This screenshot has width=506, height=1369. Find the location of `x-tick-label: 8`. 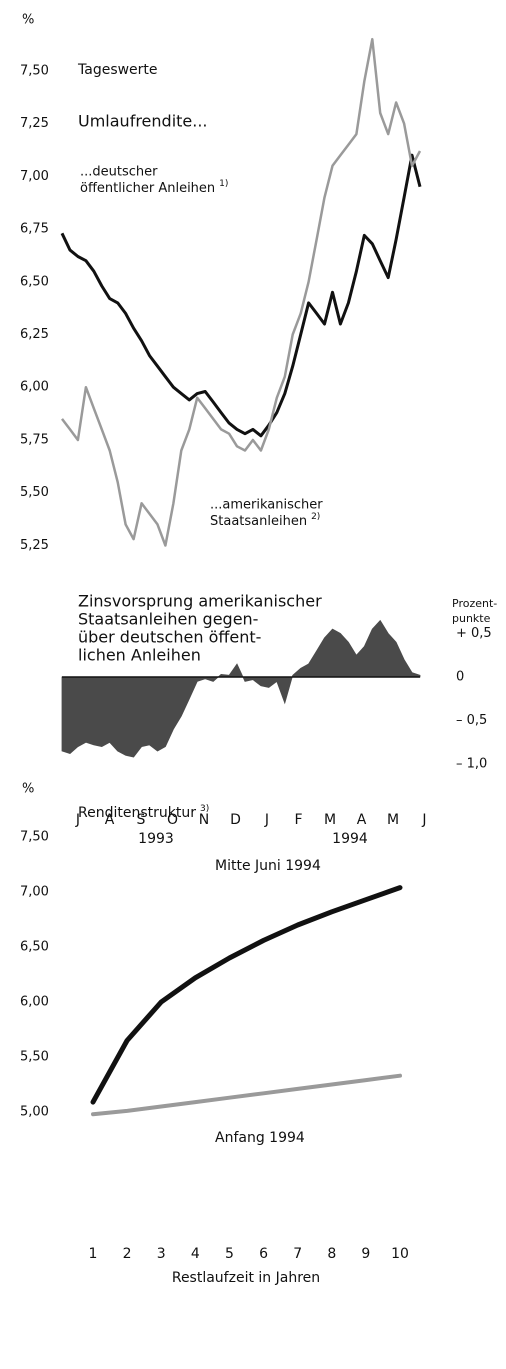

x-tick-label: 8 is located at coordinates (331, 1254).